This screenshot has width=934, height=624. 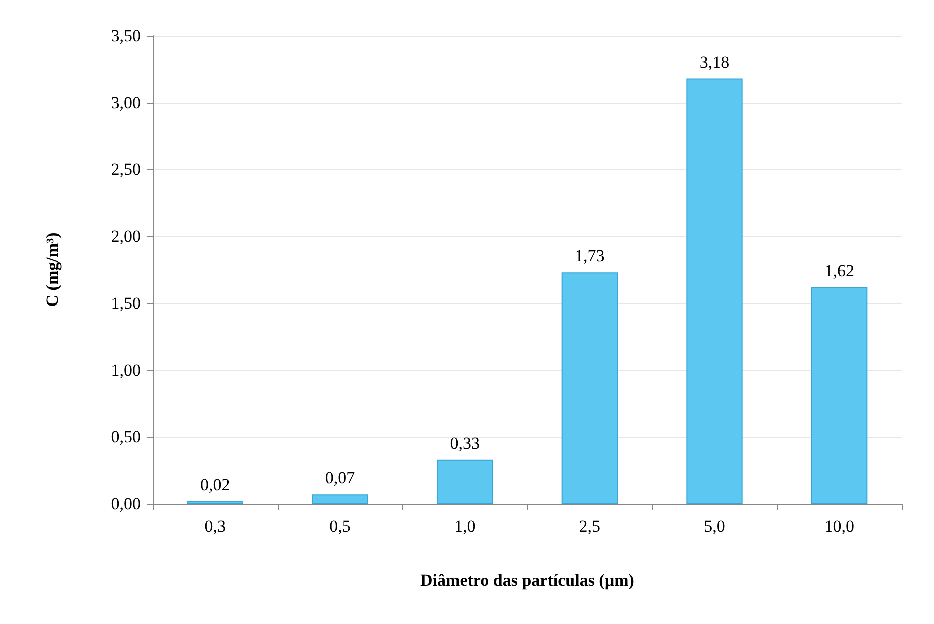 What do you see at coordinates (126, 437) in the screenshot?
I see `y-tick-label: 0,50` at bounding box center [126, 437].